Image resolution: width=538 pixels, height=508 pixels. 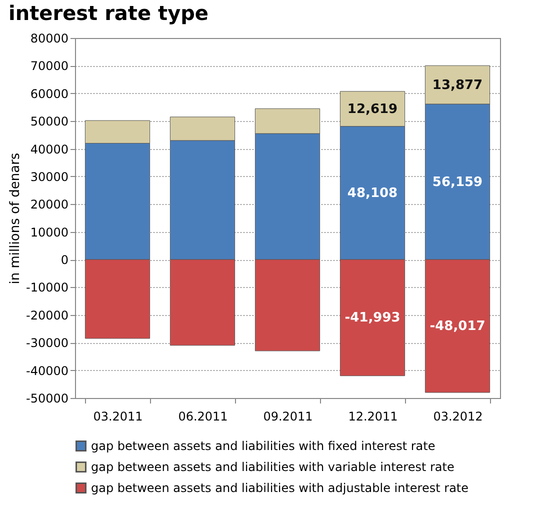 I want to click on y-tick-label: 70000, so click(x=49, y=66).